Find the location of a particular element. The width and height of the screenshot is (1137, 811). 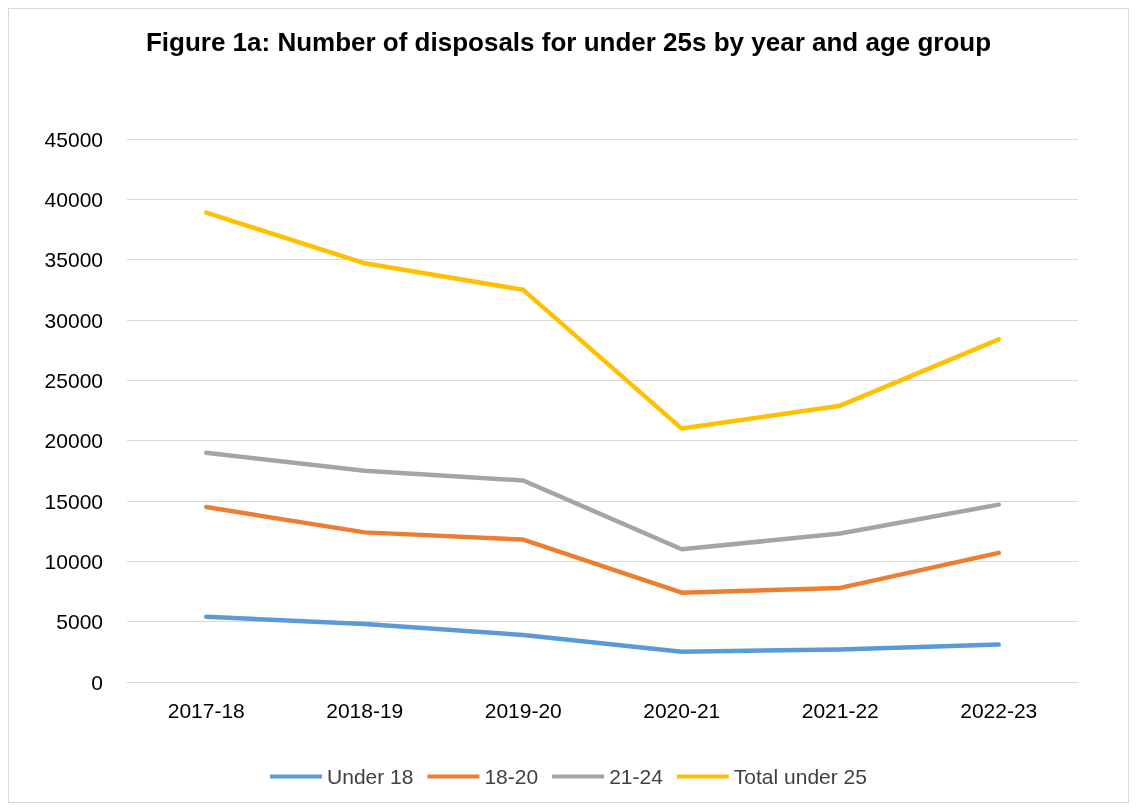

y-tick-label: 15000 is located at coordinates (73, 501).